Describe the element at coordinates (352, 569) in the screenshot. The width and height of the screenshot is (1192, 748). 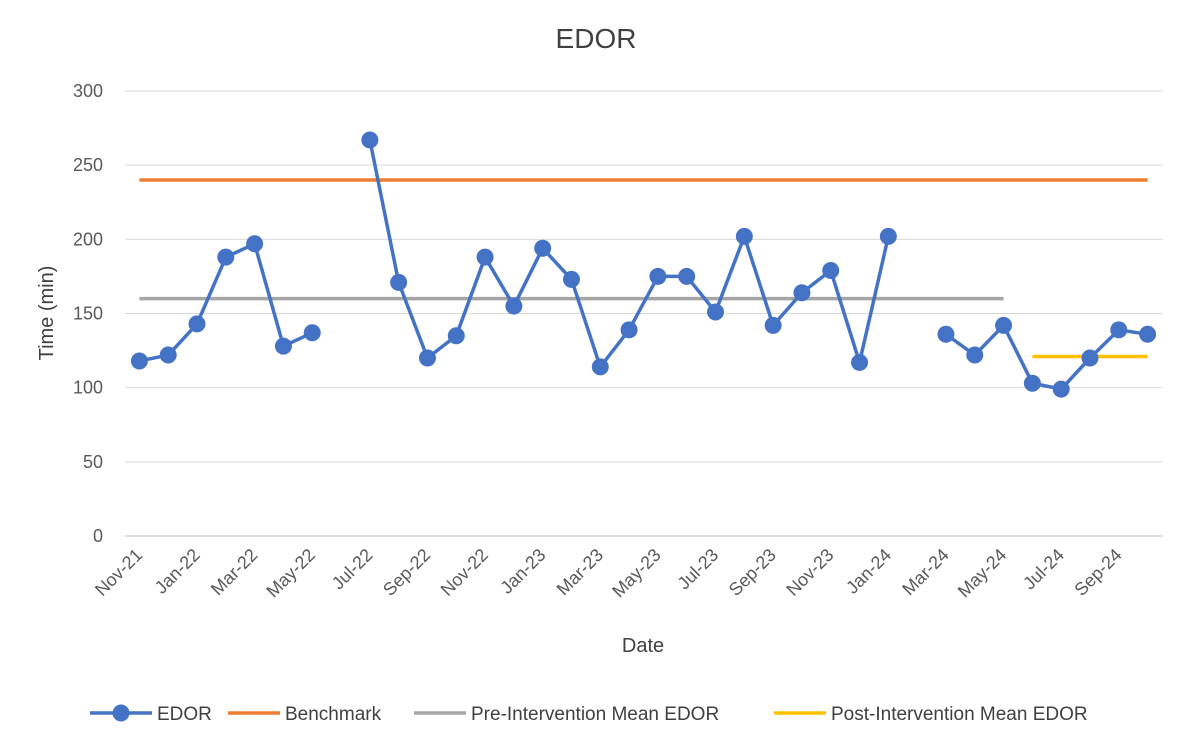
I see `x-tick-label: Jul-22` at that location.